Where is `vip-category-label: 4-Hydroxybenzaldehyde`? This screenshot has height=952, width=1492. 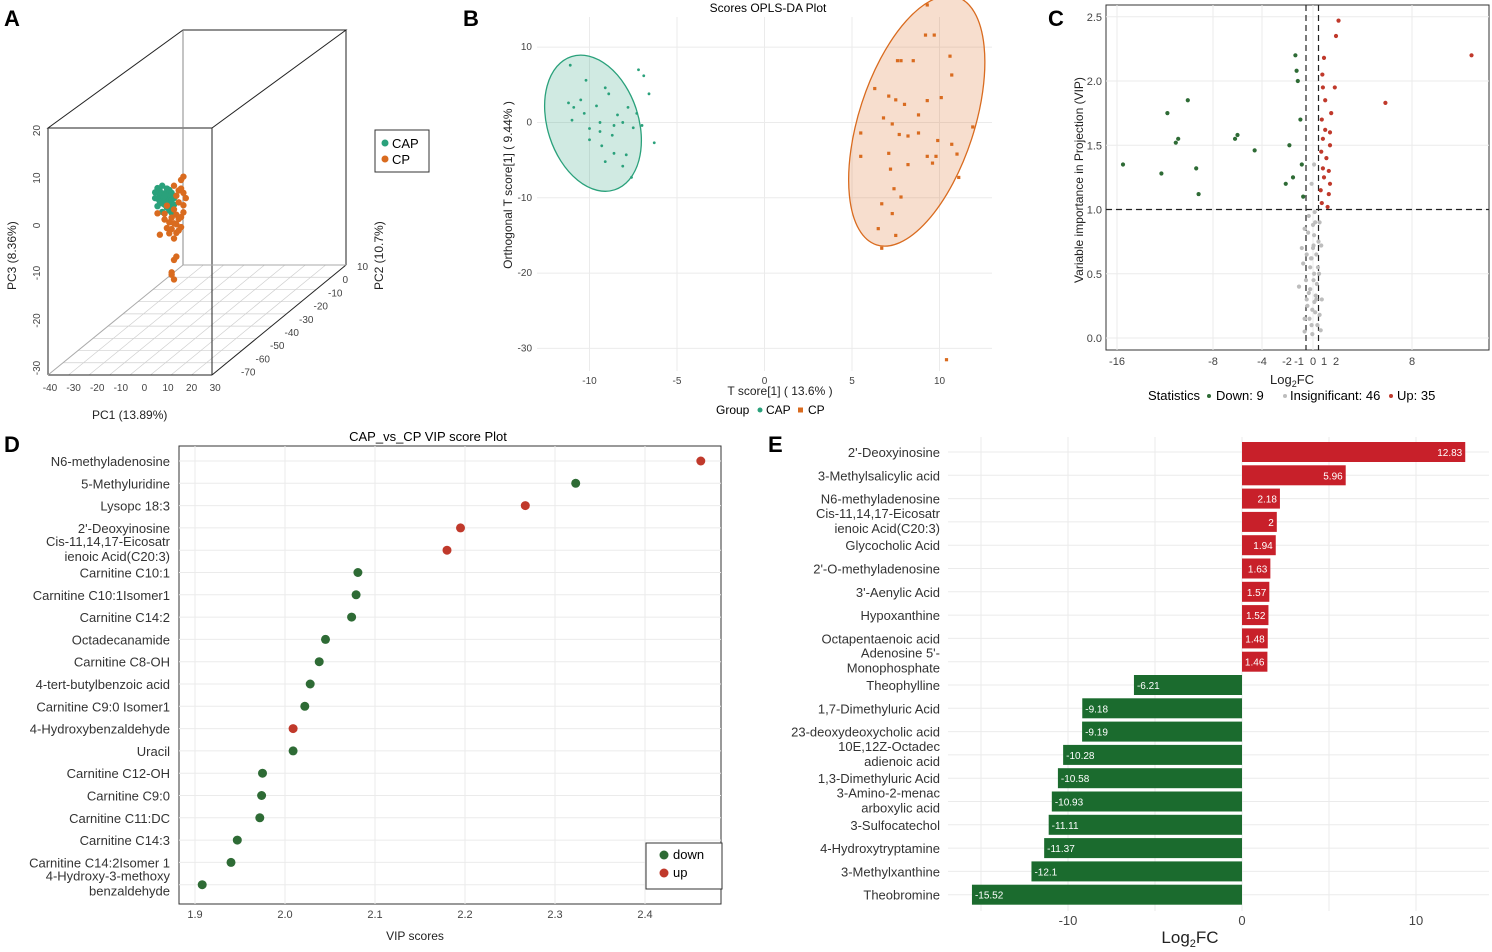 vip-category-label: 4-Hydroxybenzaldehyde is located at coordinates (100, 729).